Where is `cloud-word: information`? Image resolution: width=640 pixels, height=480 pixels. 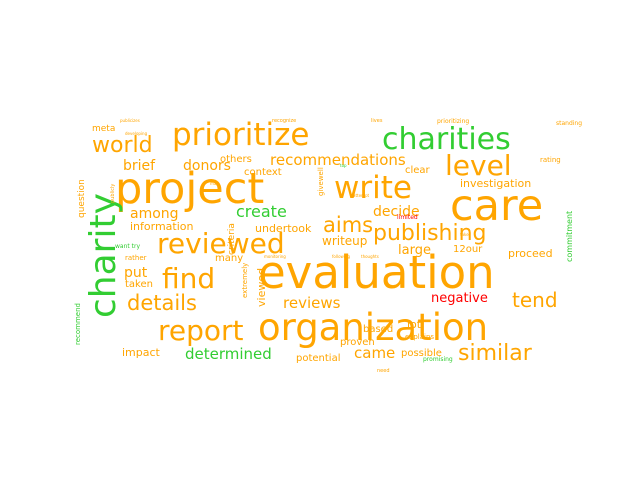
cloud-word: information is located at coordinates (162, 226).